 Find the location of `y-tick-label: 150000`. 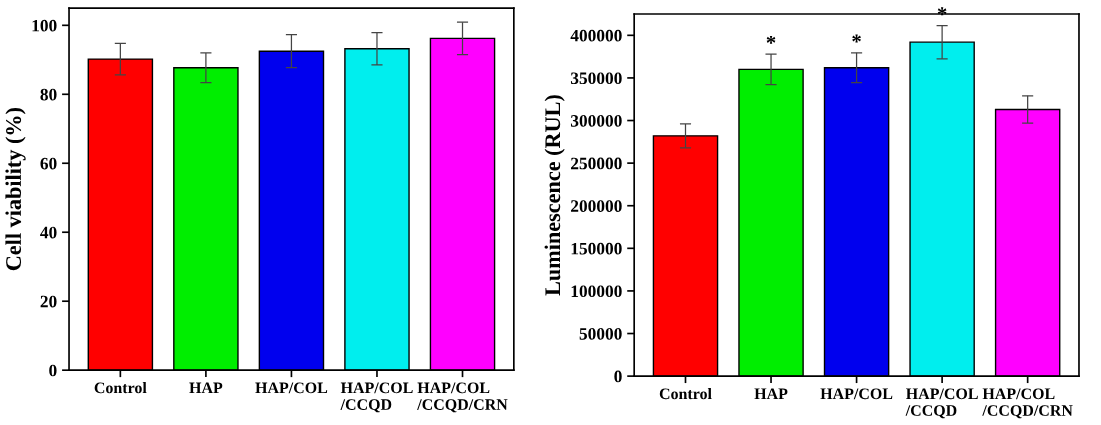

y-tick-label: 150000 is located at coordinates (596, 248).